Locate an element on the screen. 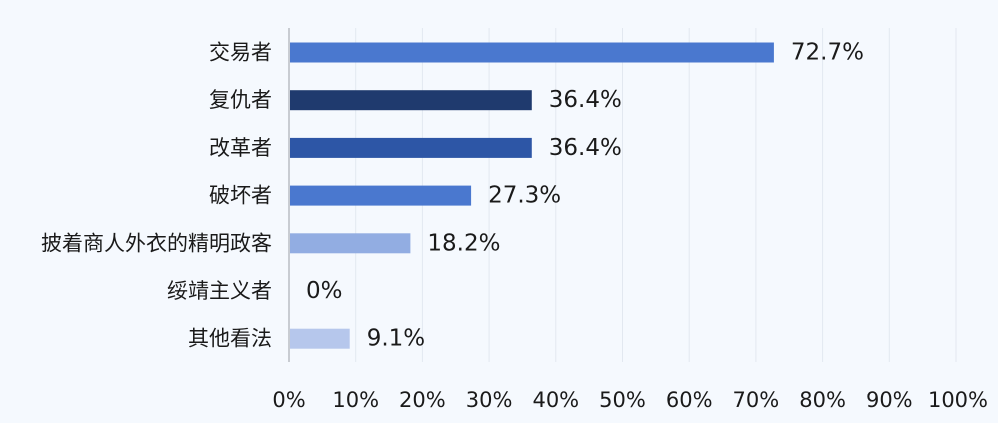 The width and height of the screenshot is (998, 423). x-tick-label: 70% is located at coordinates (756, 400).